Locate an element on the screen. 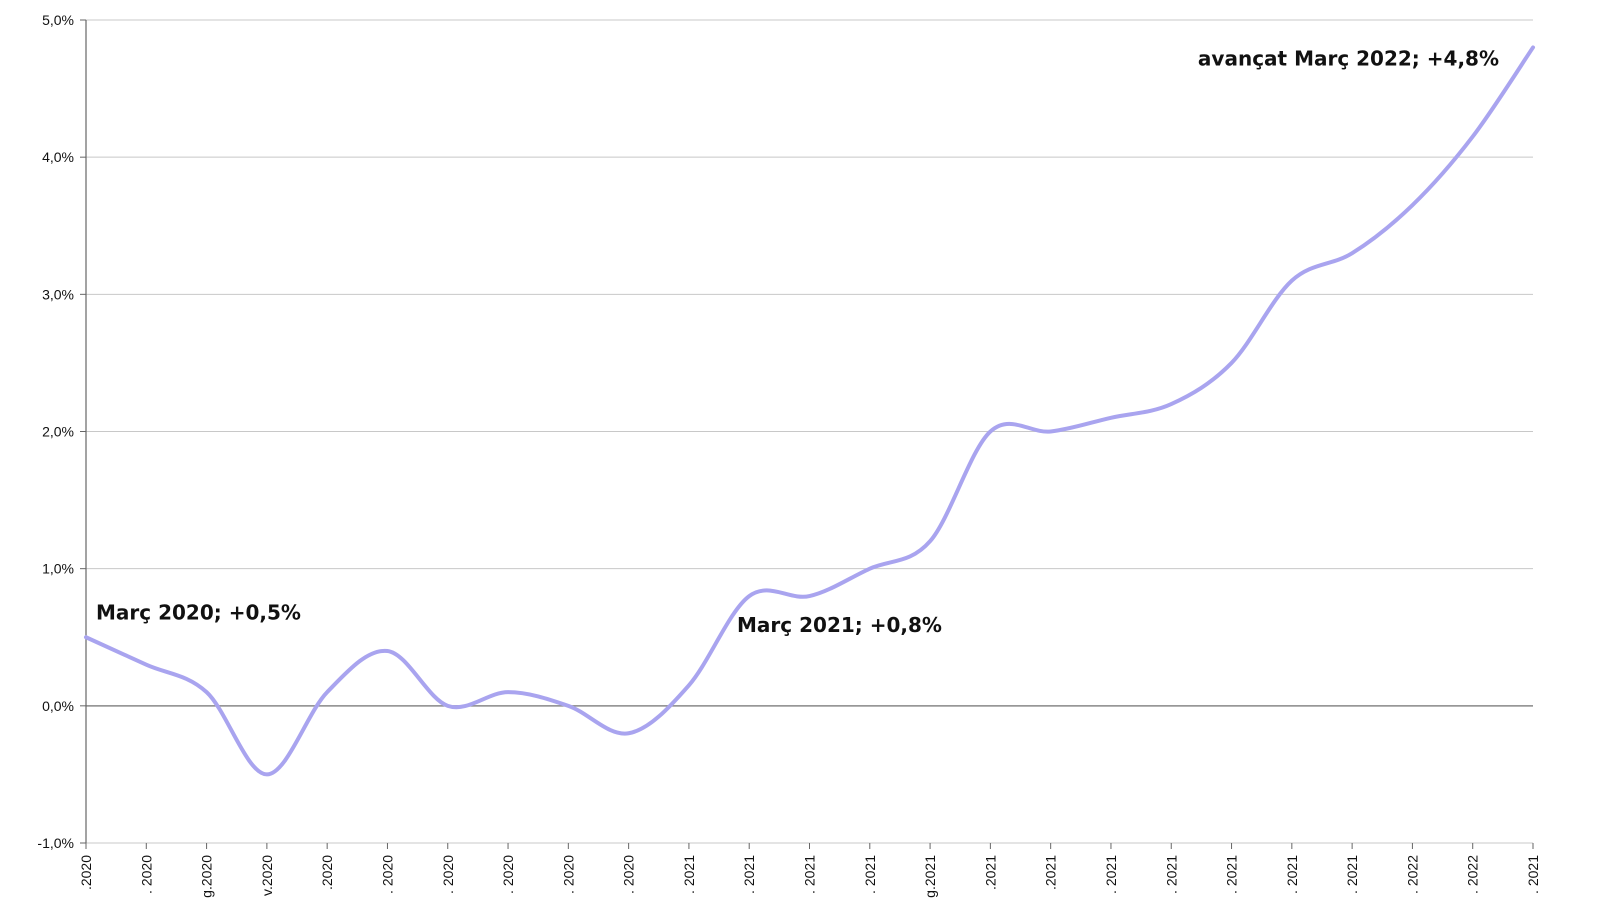 The image size is (1600, 900). y-tick-label: 3,0% is located at coordinates (58, 294).